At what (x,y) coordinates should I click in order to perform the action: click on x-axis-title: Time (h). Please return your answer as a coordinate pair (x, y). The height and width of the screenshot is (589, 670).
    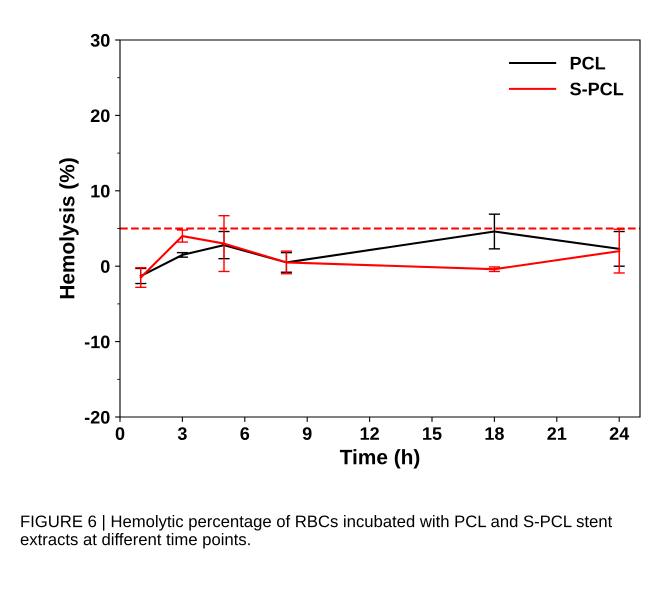
    Looking at the image, I should click on (380, 459).